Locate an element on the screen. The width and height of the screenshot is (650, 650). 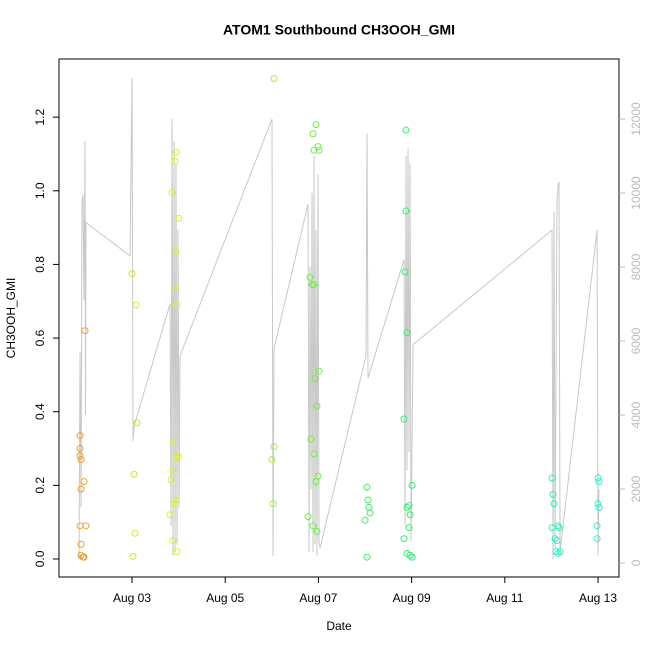
y-tick-label: 1.0 is located at coordinates (40, 190).